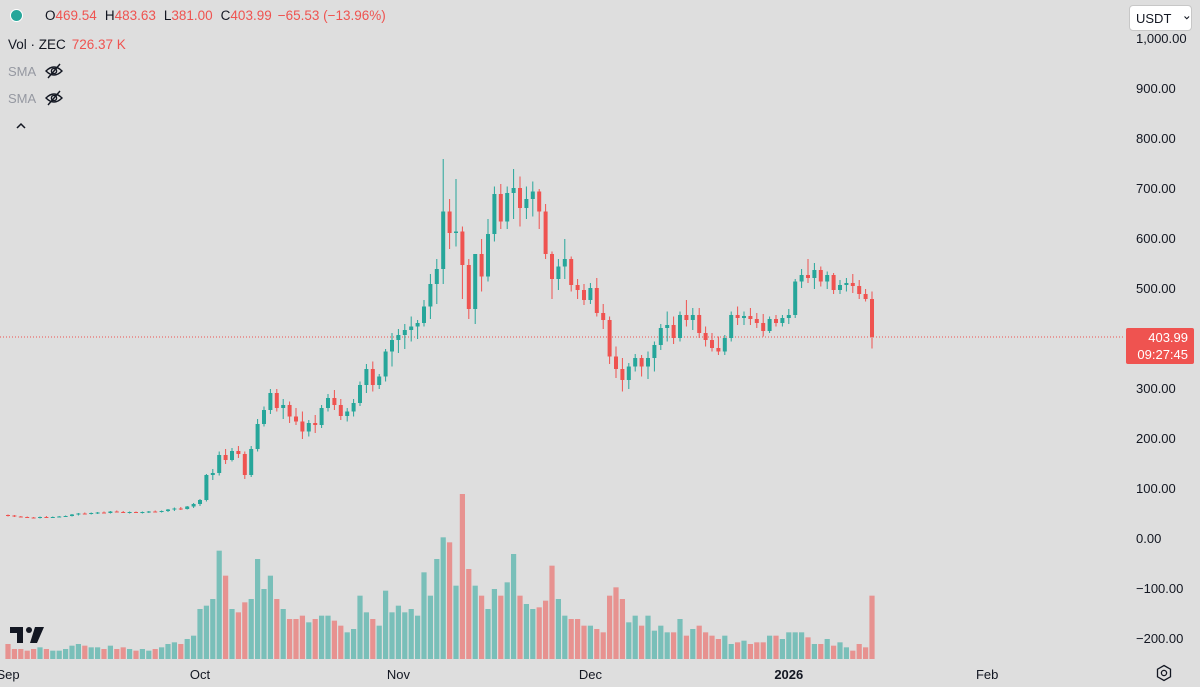 The width and height of the screenshot is (1200, 687). What do you see at coordinates (788, 674) in the screenshot?
I see `x-tick-label: 2026` at bounding box center [788, 674].